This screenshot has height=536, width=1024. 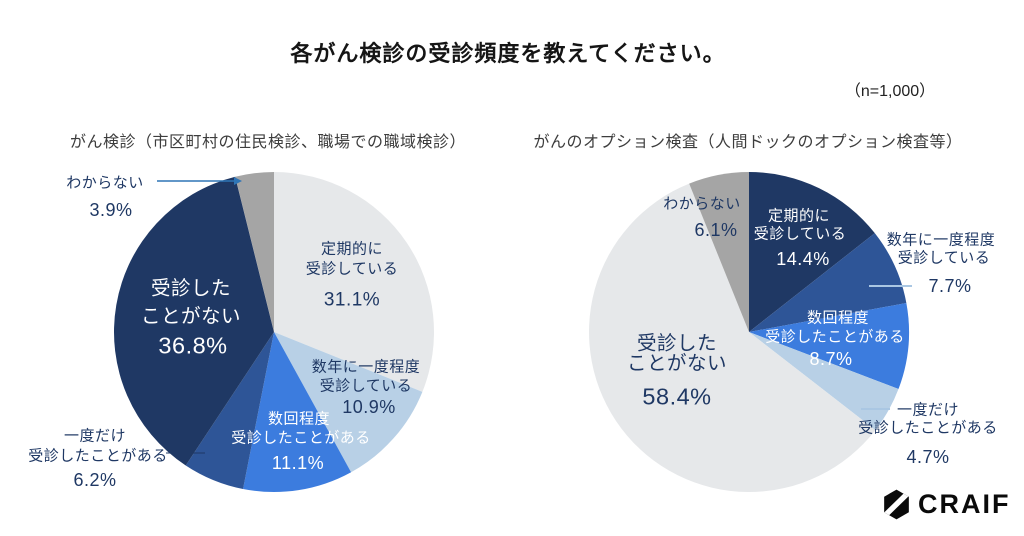 I want to click on slice-percent: 58.4%, so click(x=677, y=396).